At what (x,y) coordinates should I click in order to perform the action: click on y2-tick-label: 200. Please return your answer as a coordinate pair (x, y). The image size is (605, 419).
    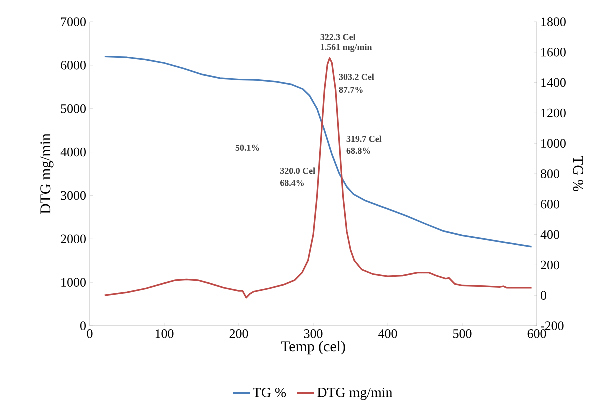
    Looking at the image, I should click on (550, 265).